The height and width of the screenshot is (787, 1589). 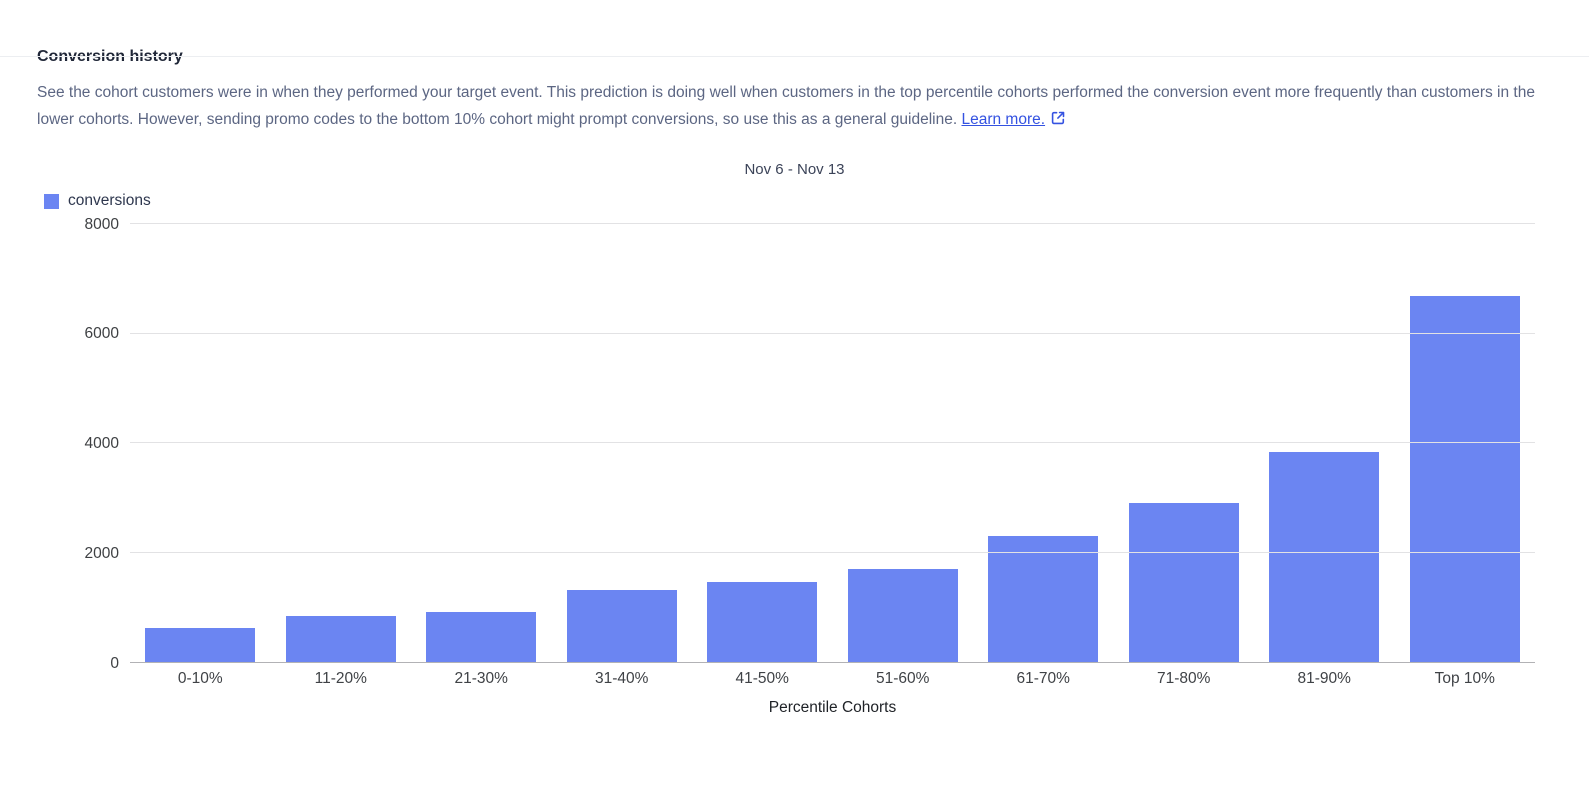 What do you see at coordinates (340, 639) in the screenshot?
I see `bar-11-20%` at bounding box center [340, 639].